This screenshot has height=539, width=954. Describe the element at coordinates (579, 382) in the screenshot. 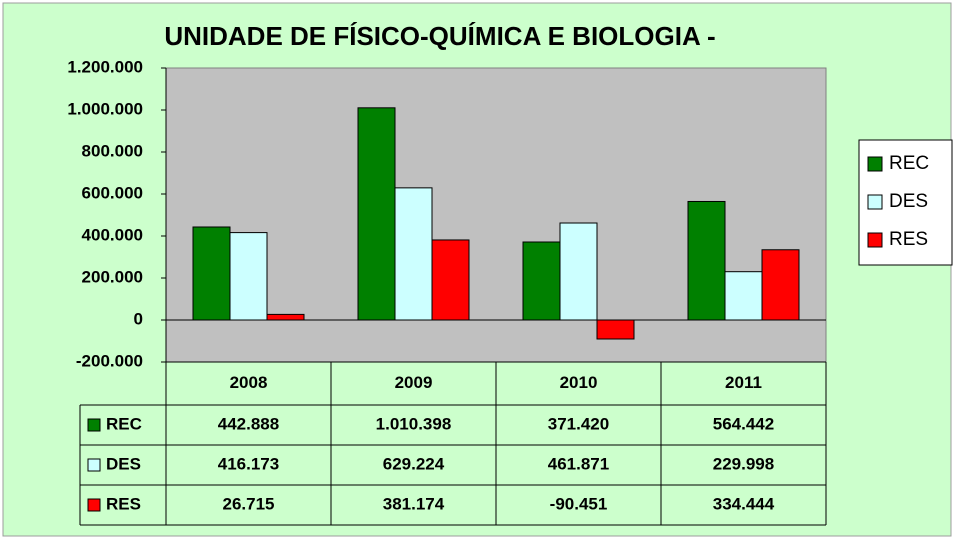

I see `x-tick-label: 2010` at that location.